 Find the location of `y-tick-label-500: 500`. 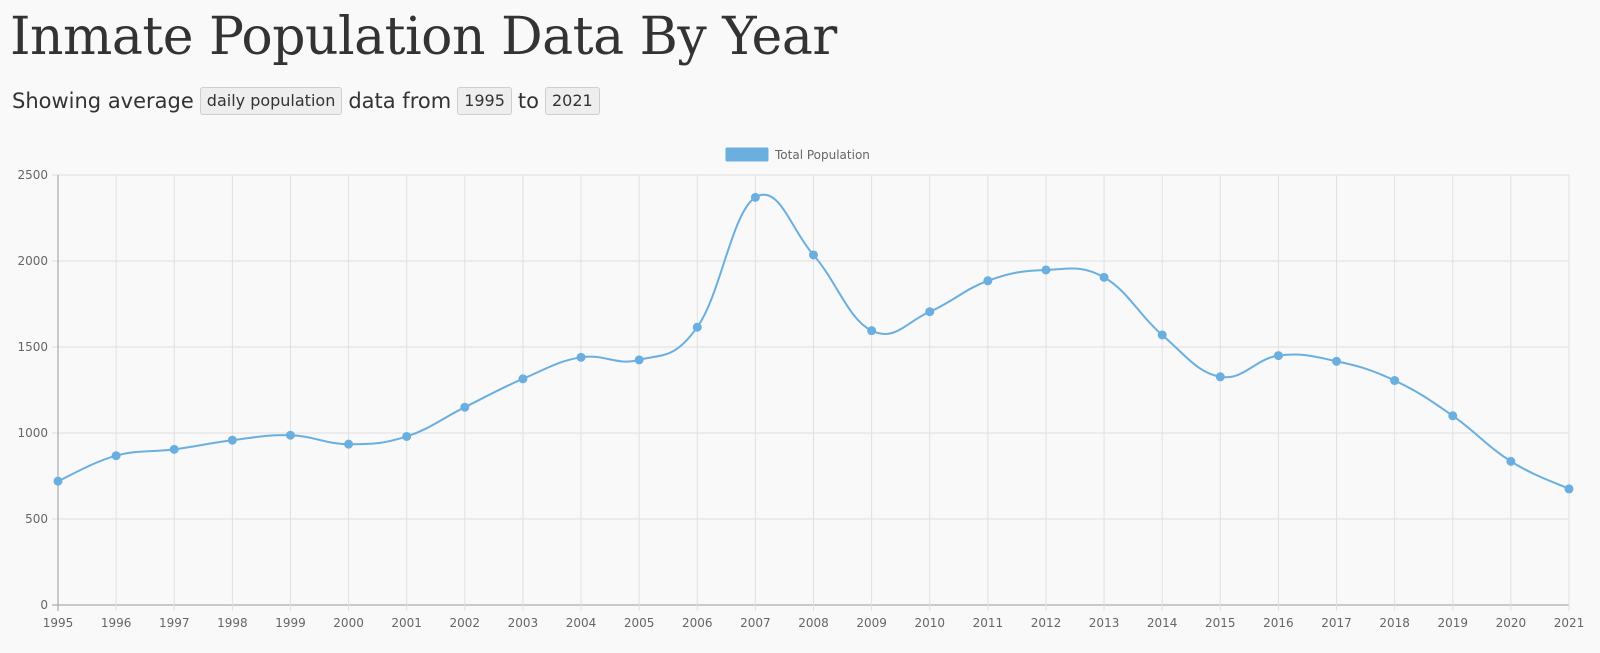

y-tick-label-500: 500 is located at coordinates (36, 519).